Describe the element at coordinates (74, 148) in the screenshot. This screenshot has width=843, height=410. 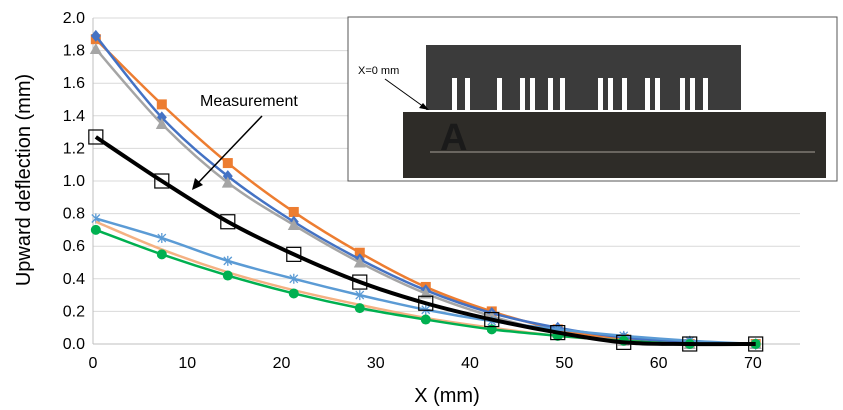
I see `y-tick-label: 1.2` at that location.